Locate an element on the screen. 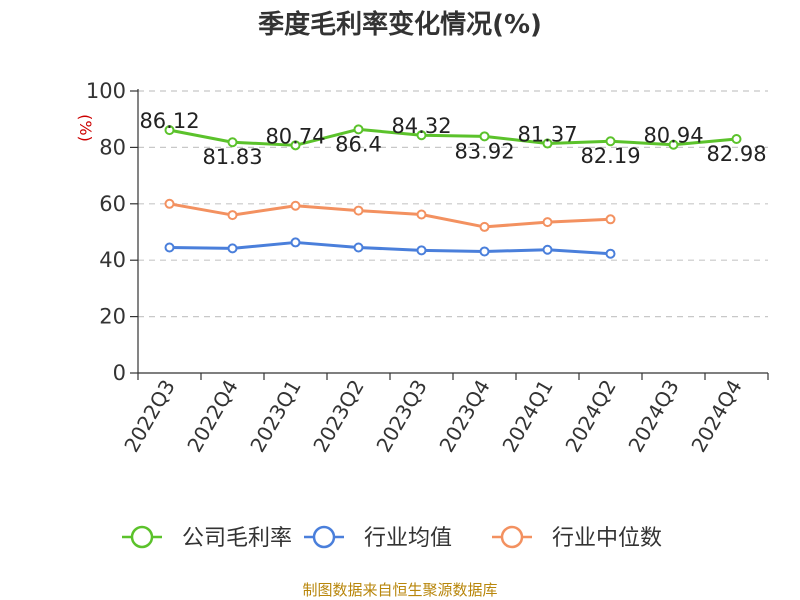  data-label: 86.4 is located at coordinates (358, 144).